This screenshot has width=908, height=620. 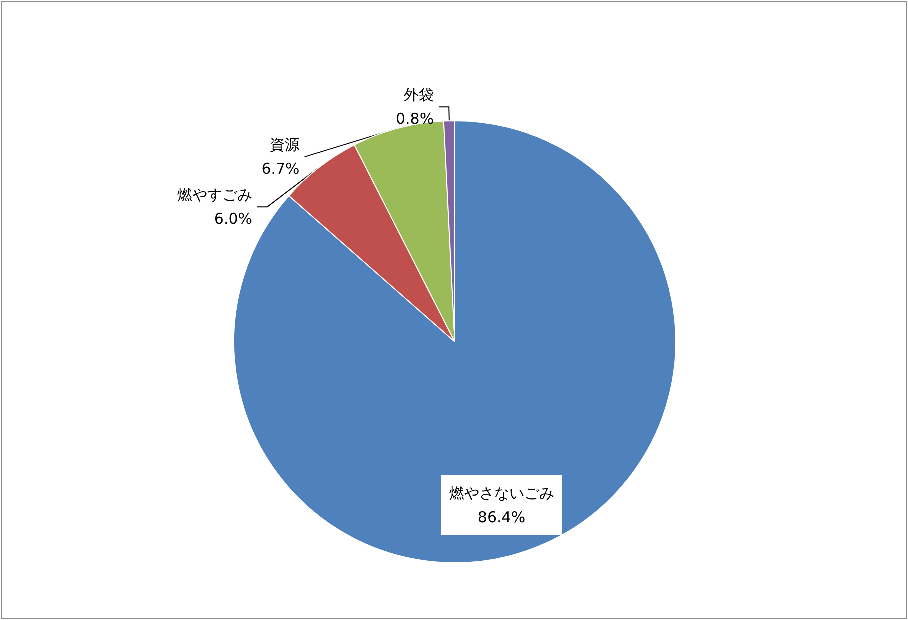 I want to click on slice-label: 燃やすごみ, so click(x=215, y=195).